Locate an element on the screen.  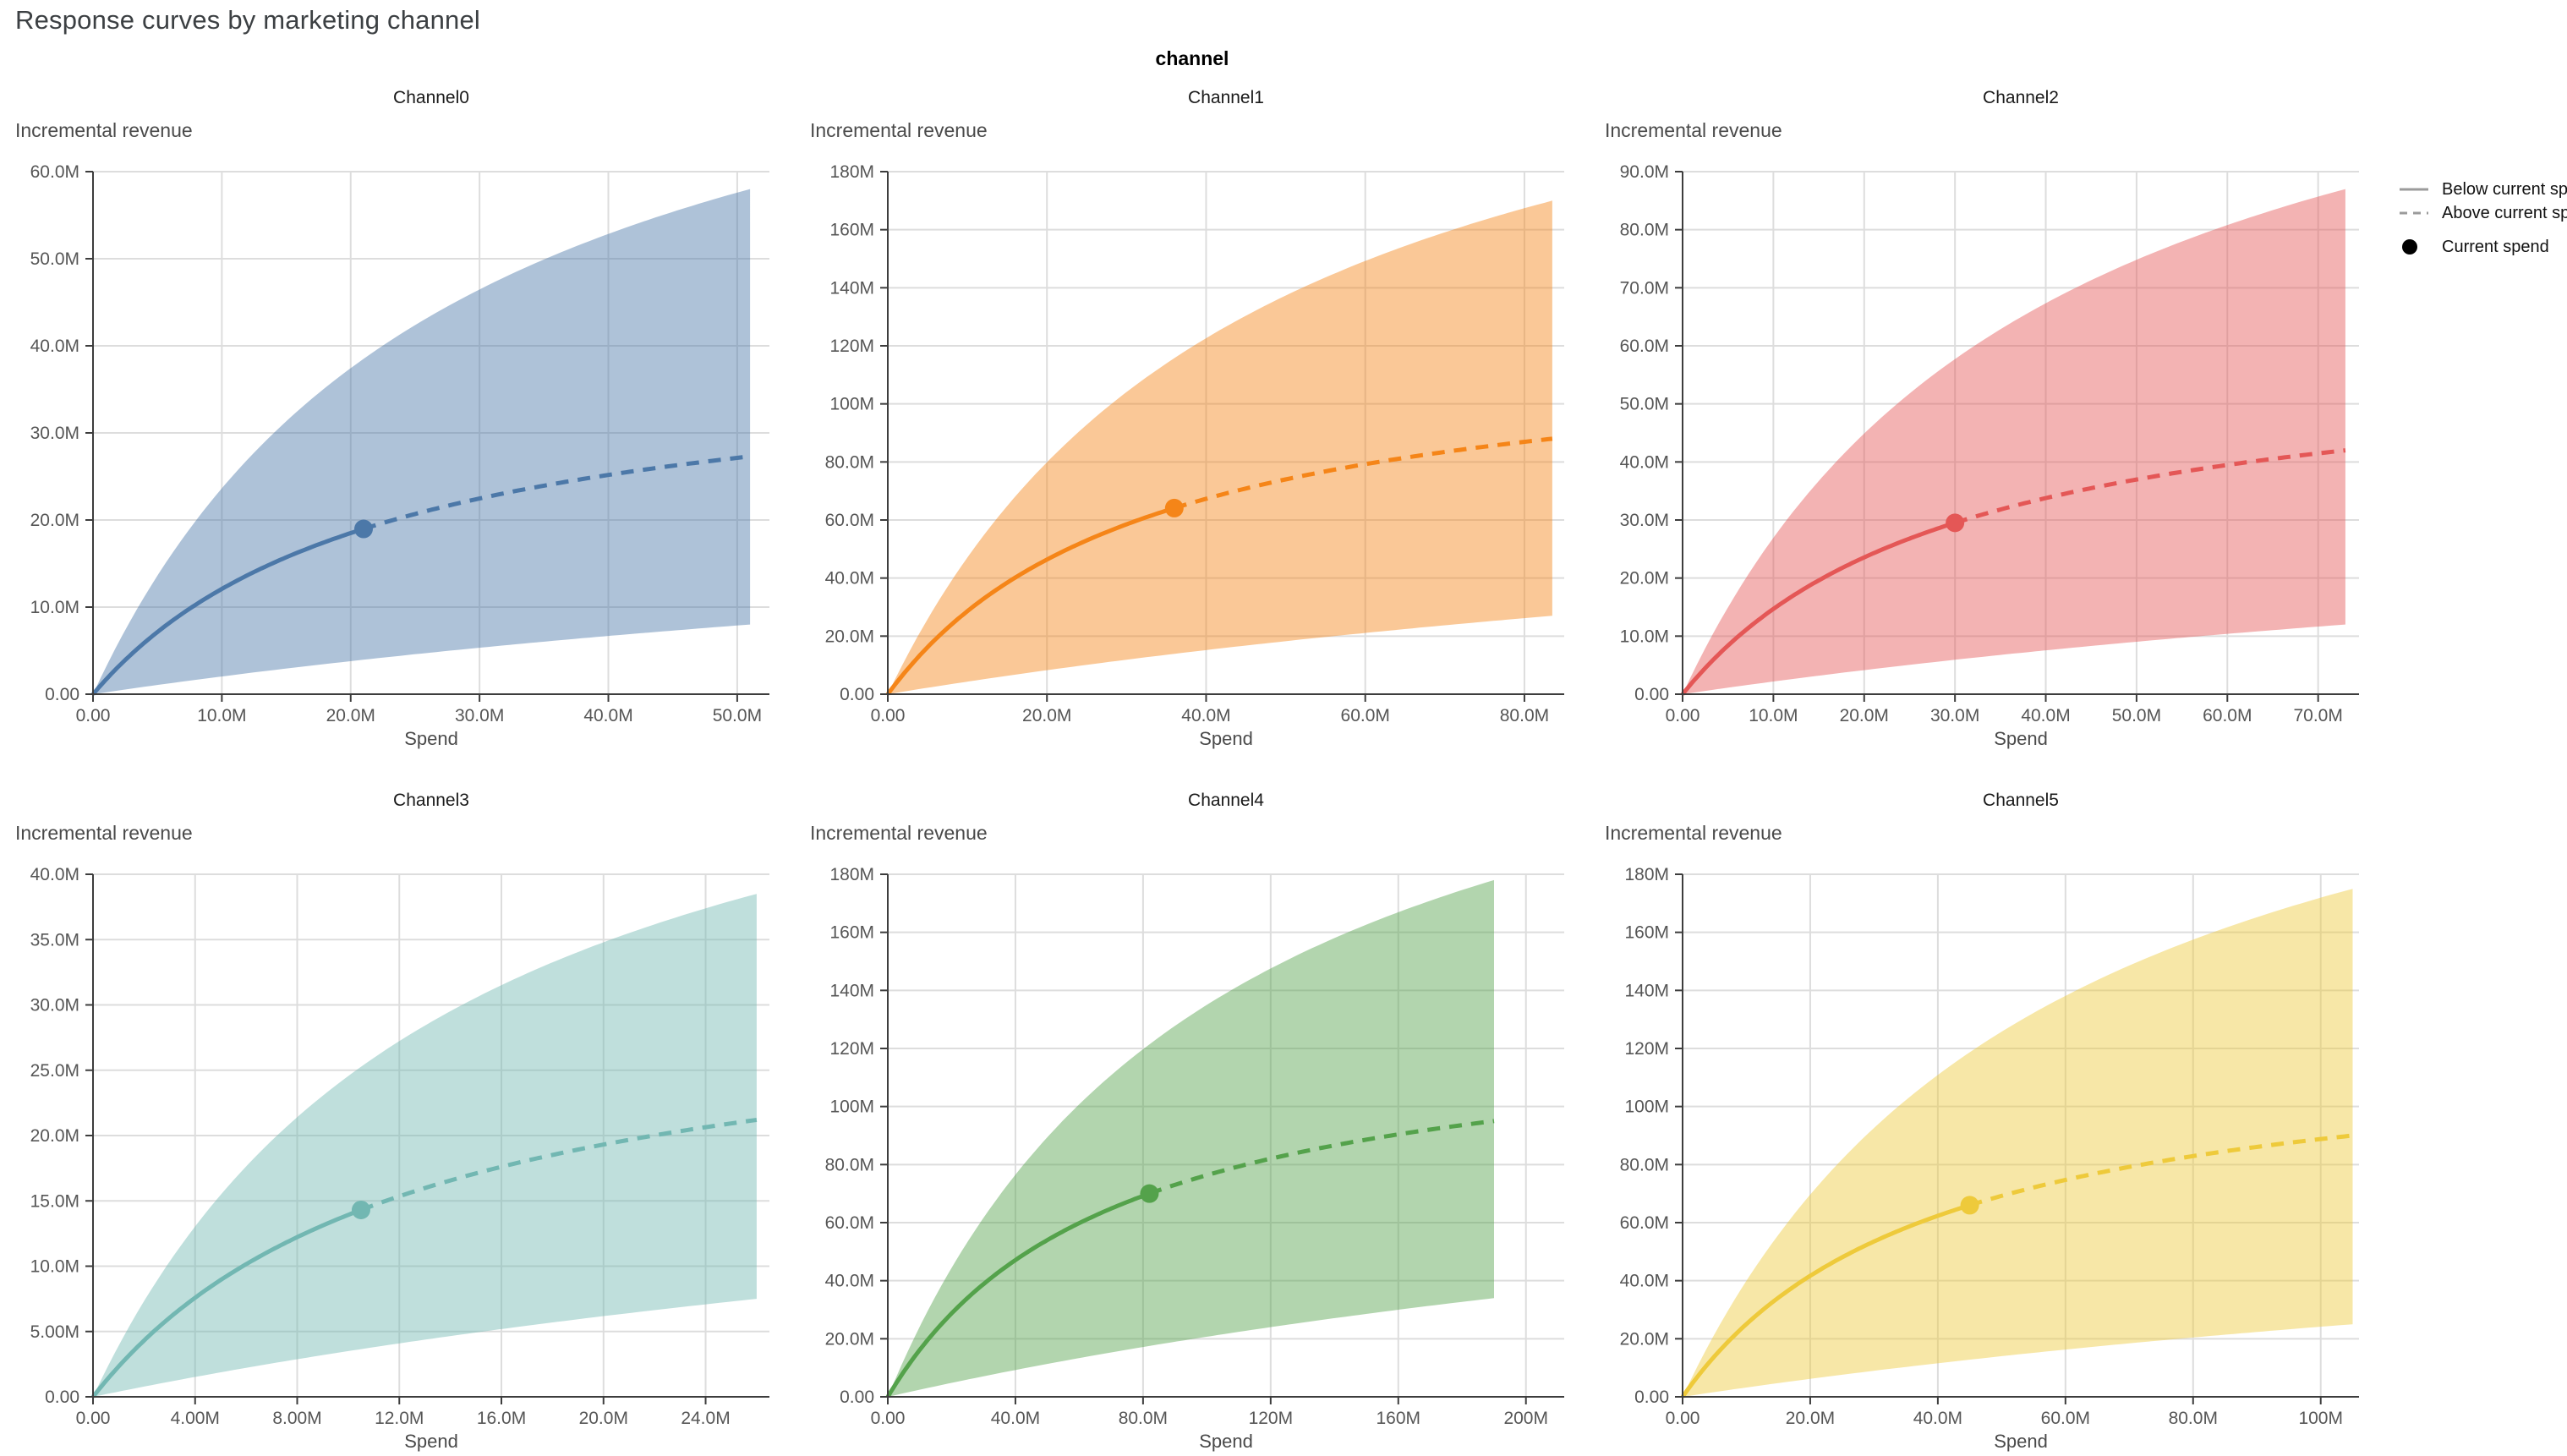
legend-label: Below current spend is located at coordinates (2504, 189).